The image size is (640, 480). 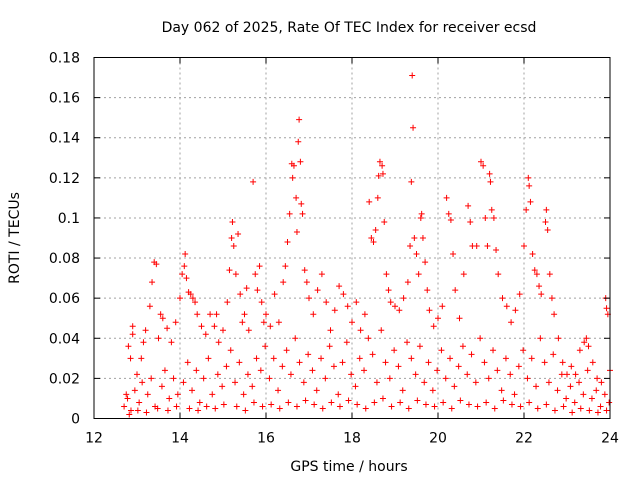 What do you see at coordinates (64, 139) in the screenshot?
I see `y-tick-label: 0.14` at bounding box center [64, 139].